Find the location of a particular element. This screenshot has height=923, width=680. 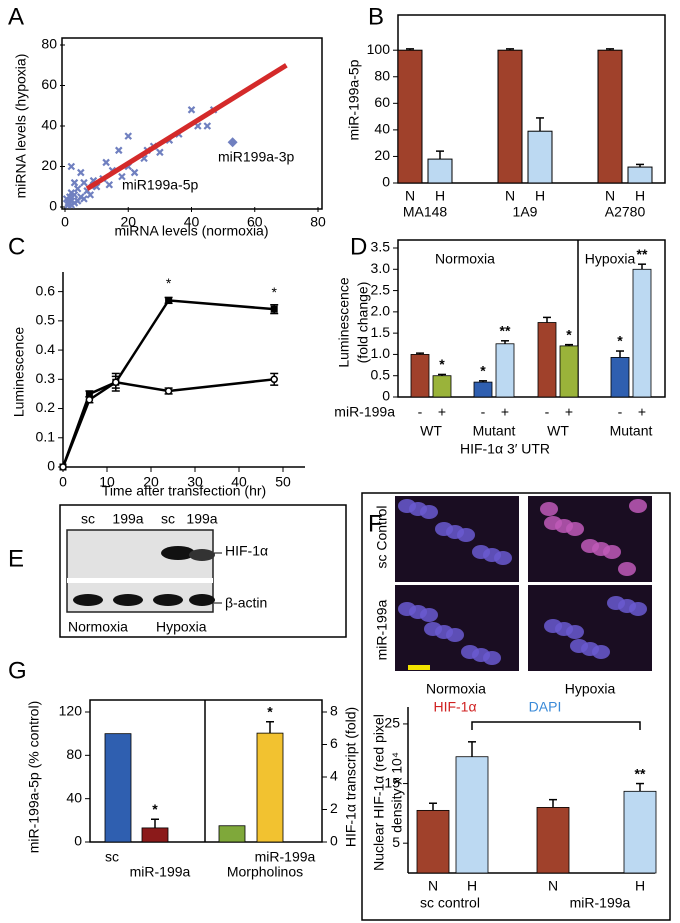

y-tick-label: 100 is located at coordinates (379, 49).